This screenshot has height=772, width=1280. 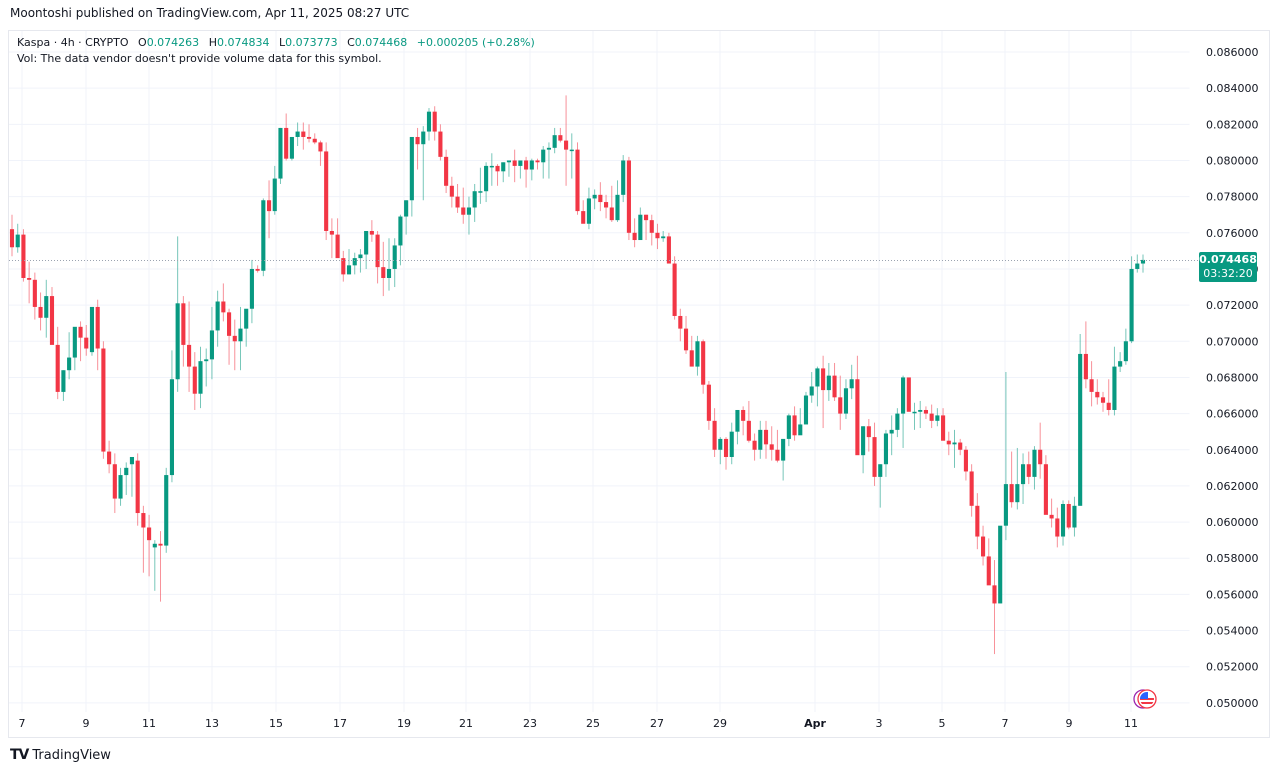 I want to click on time-tick-label: 29, so click(x=720, y=723).